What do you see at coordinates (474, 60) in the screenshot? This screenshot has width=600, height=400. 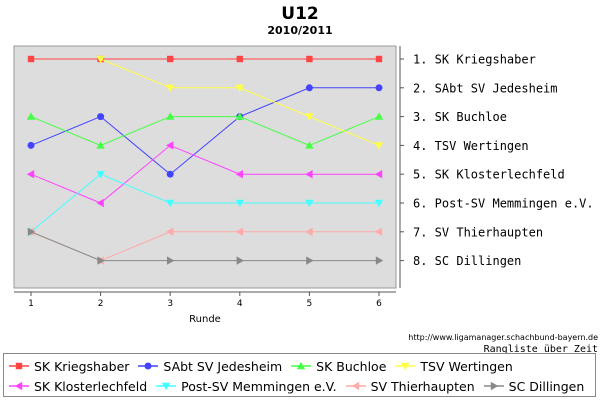 I see `rank-label: 1. SK Kriegshaber` at bounding box center [474, 60].